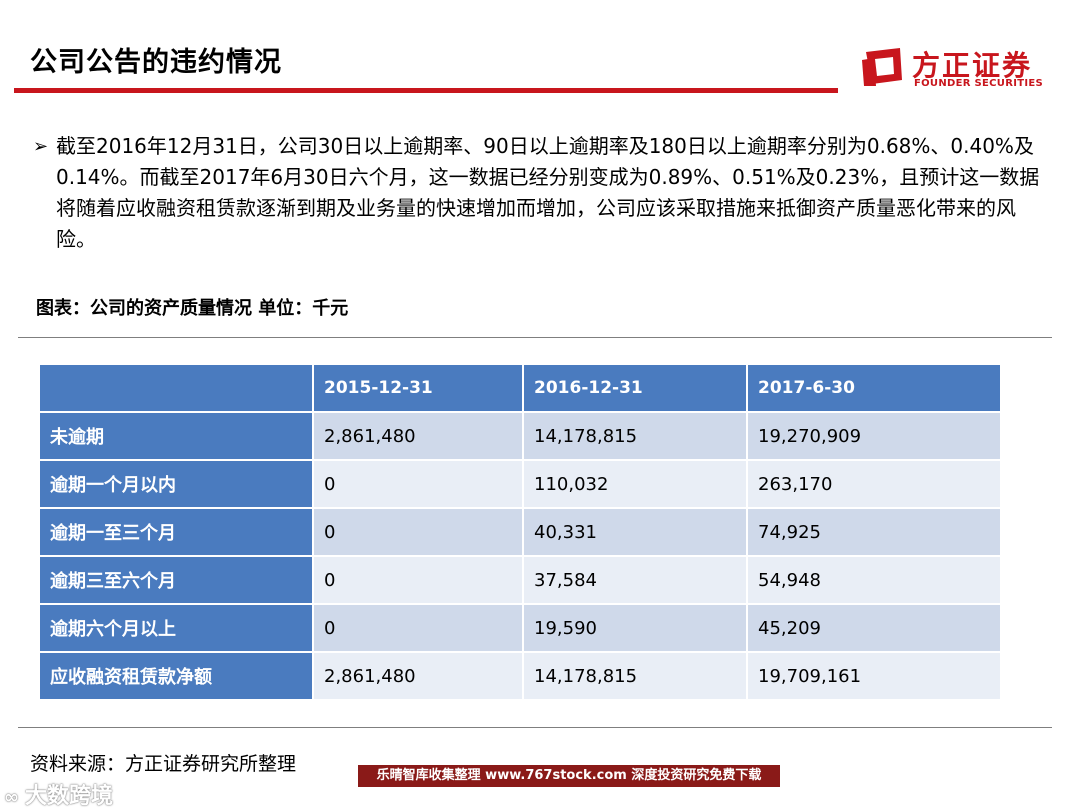 The width and height of the screenshot is (1080, 810). I want to click on table-row: 逾期一个月以内 0 110,032 263,170, so click(520, 484).